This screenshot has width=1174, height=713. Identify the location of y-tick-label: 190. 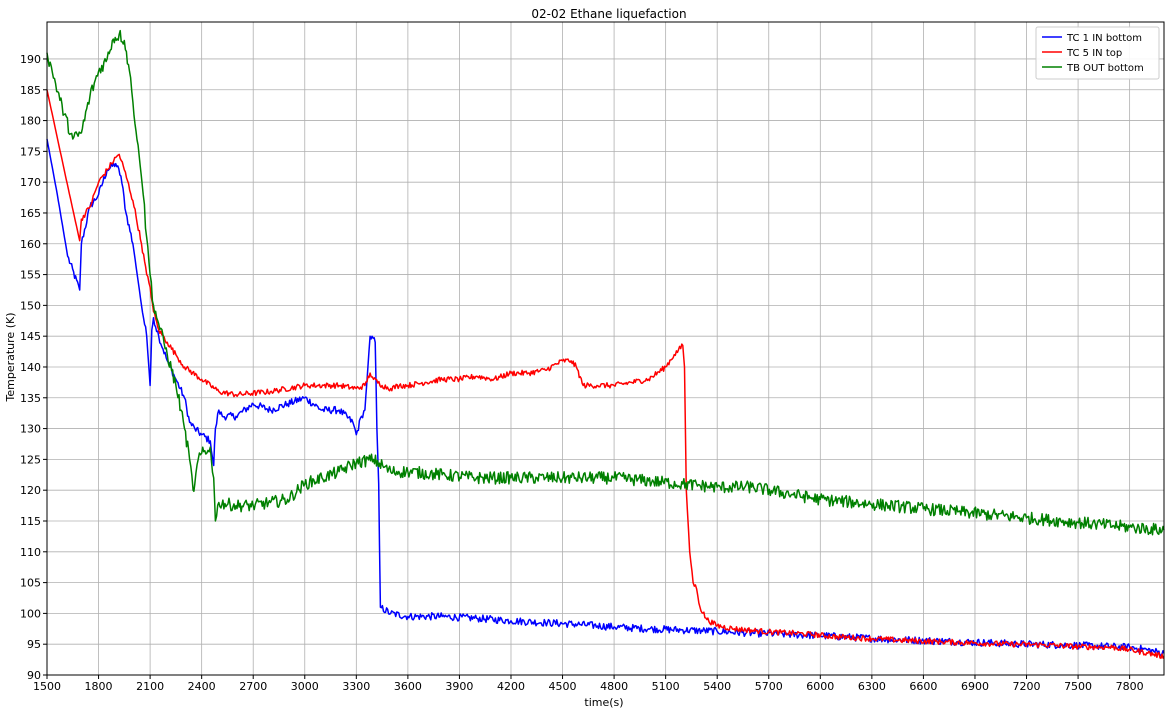
(30, 59).